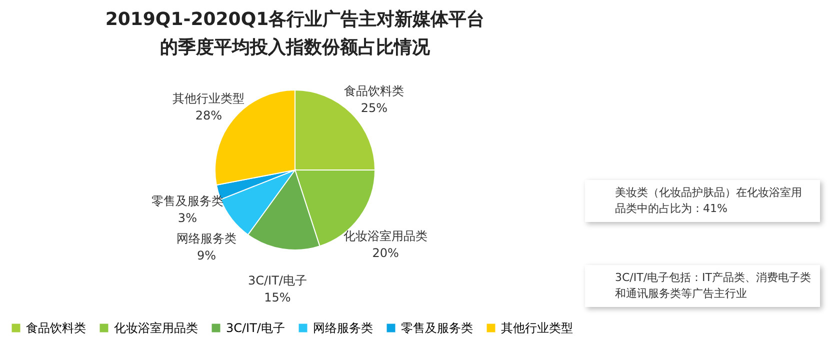 The image size is (839, 343). Describe the element at coordinates (156, 328) in the screenshot. I see `legend-label: 化妆浴室用品类` at that location.